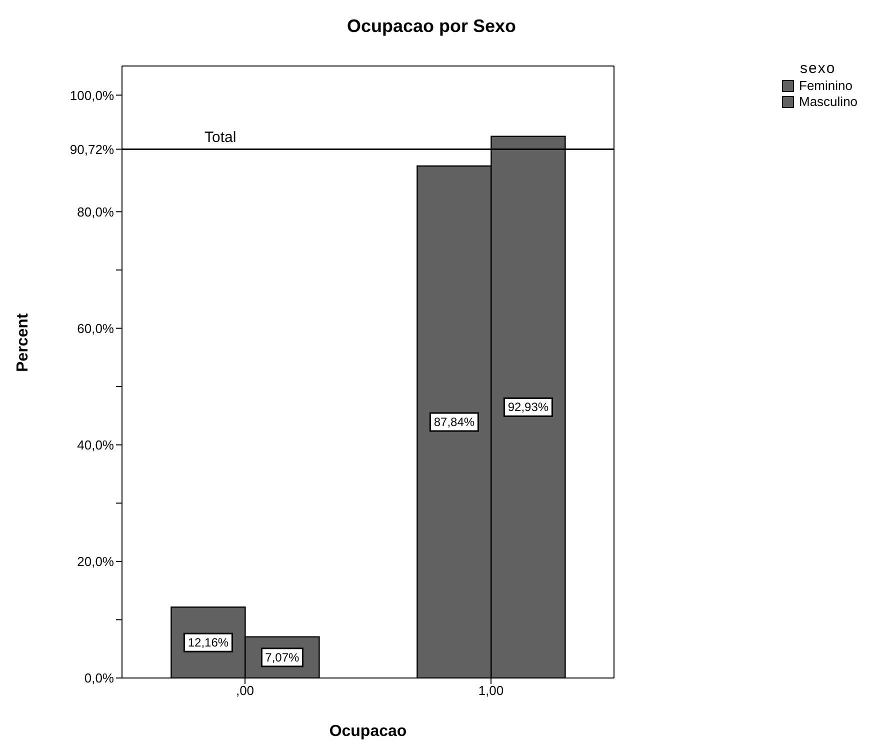 This screenshot has height=752, width=892. I want to click on data-label: 12,16%, so click(208, 643).